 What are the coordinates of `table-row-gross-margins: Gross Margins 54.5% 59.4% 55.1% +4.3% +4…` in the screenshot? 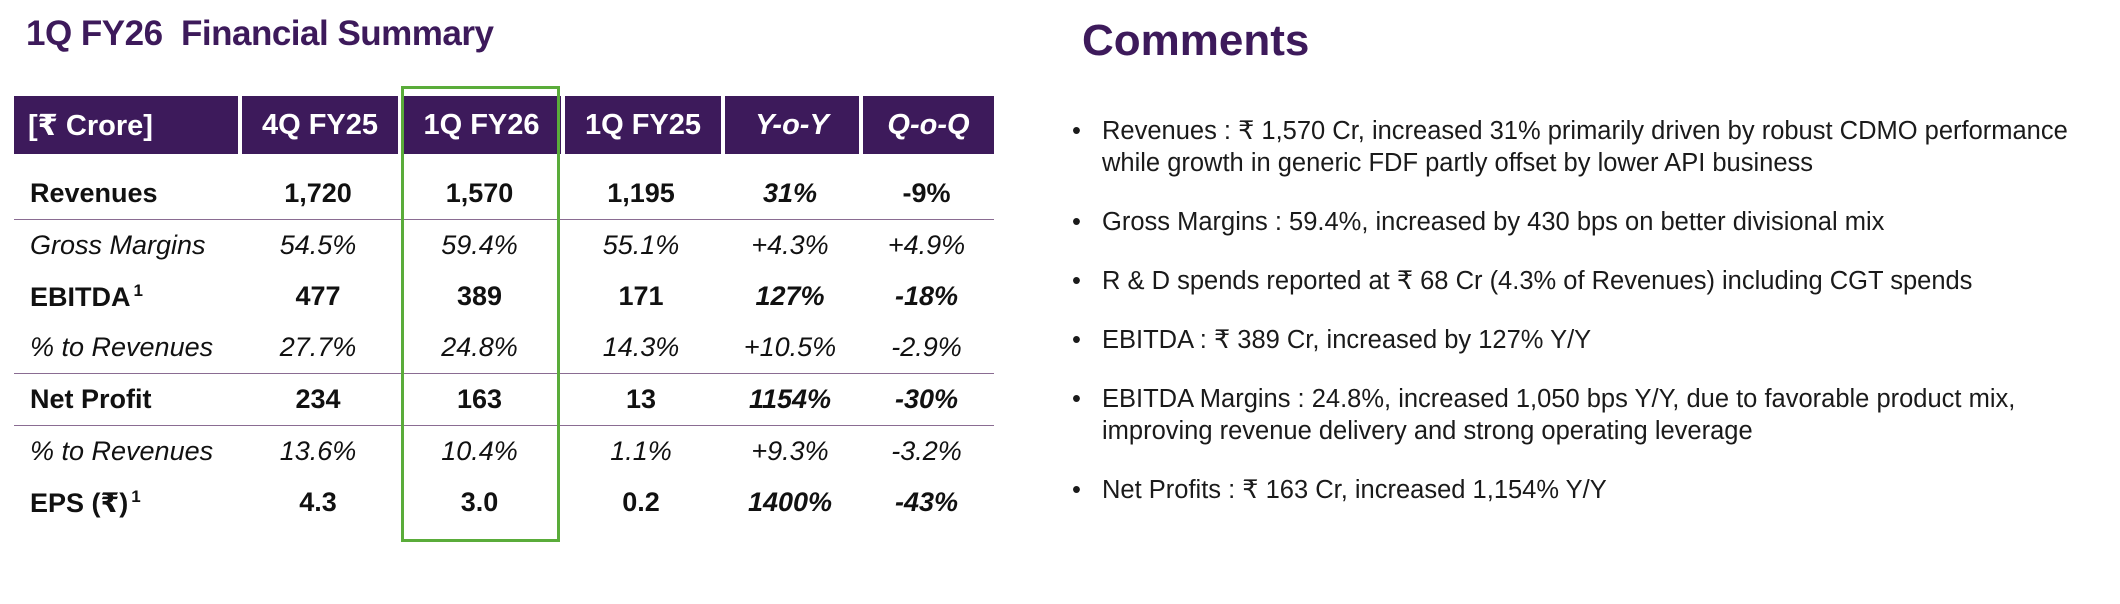 It's located at (504, 245).